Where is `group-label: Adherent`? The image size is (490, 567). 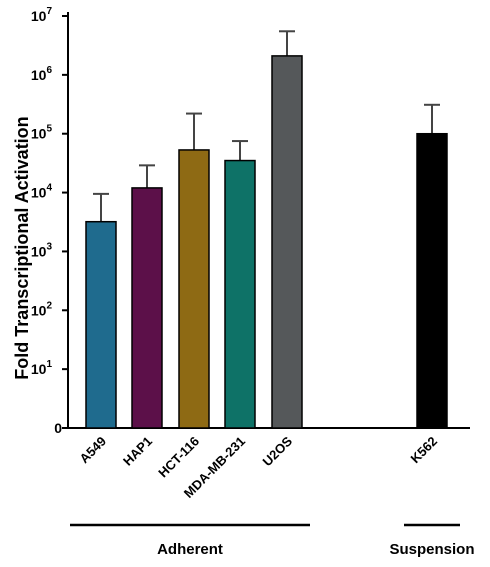 group-label: Adherent is located at coordinates (190, 549).